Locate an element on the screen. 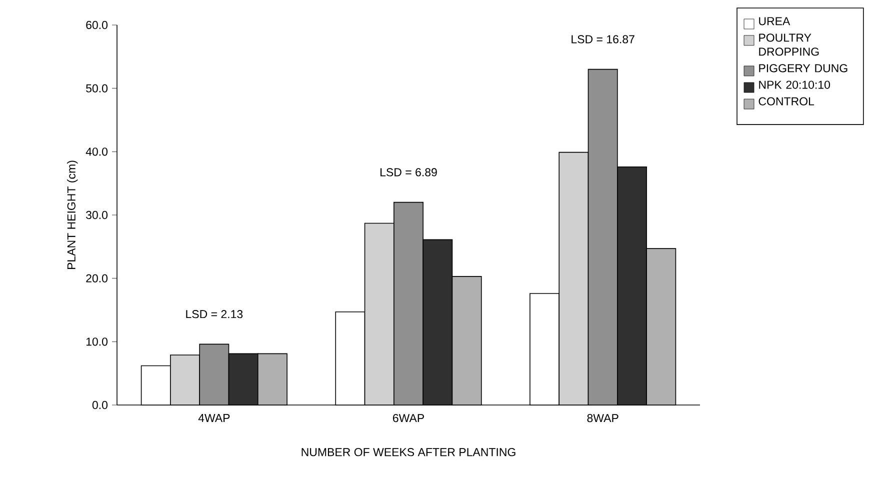  legend-label: PIGGERY DUNG is located at coordinates (803, 68).